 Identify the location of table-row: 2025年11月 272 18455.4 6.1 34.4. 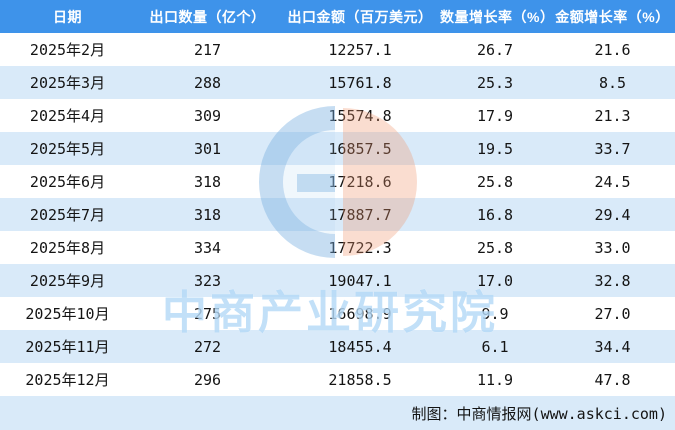
(337, 346).